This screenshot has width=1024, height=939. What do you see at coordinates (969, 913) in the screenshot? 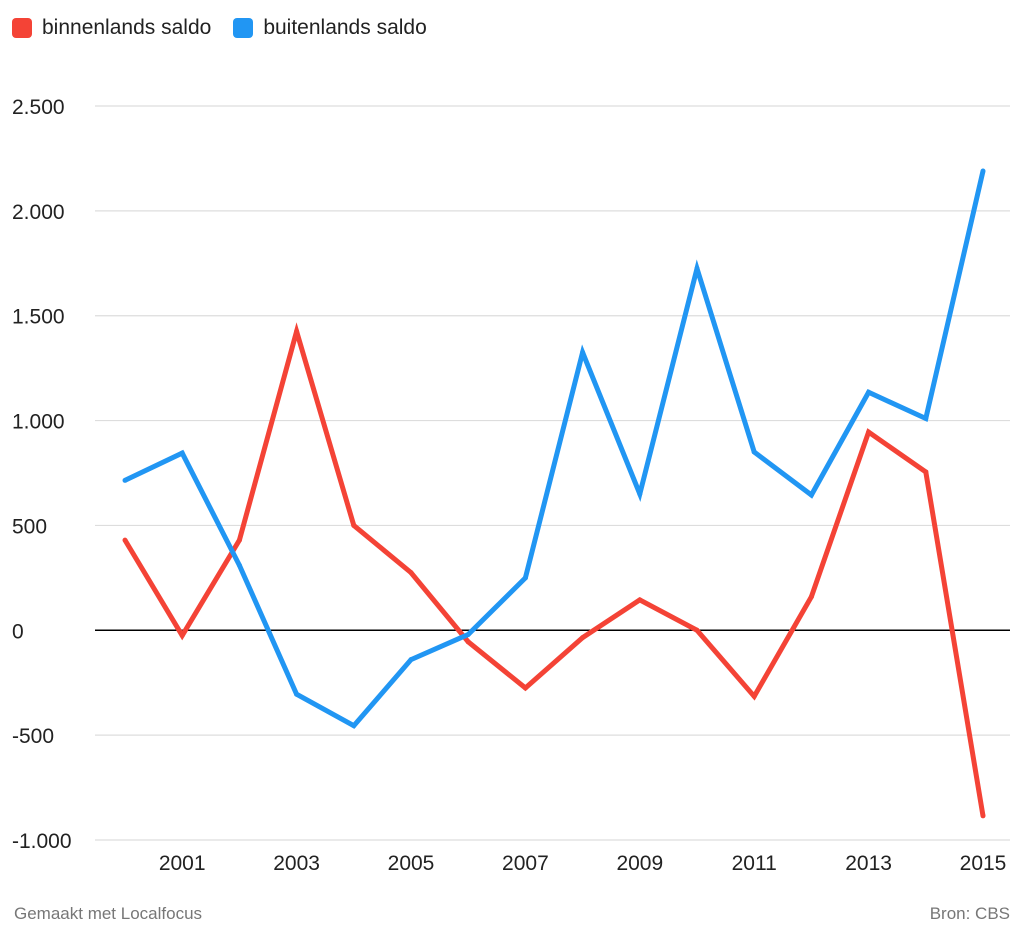
I see `footer-source: Bron: CBS` at bounding box center [969, 913].